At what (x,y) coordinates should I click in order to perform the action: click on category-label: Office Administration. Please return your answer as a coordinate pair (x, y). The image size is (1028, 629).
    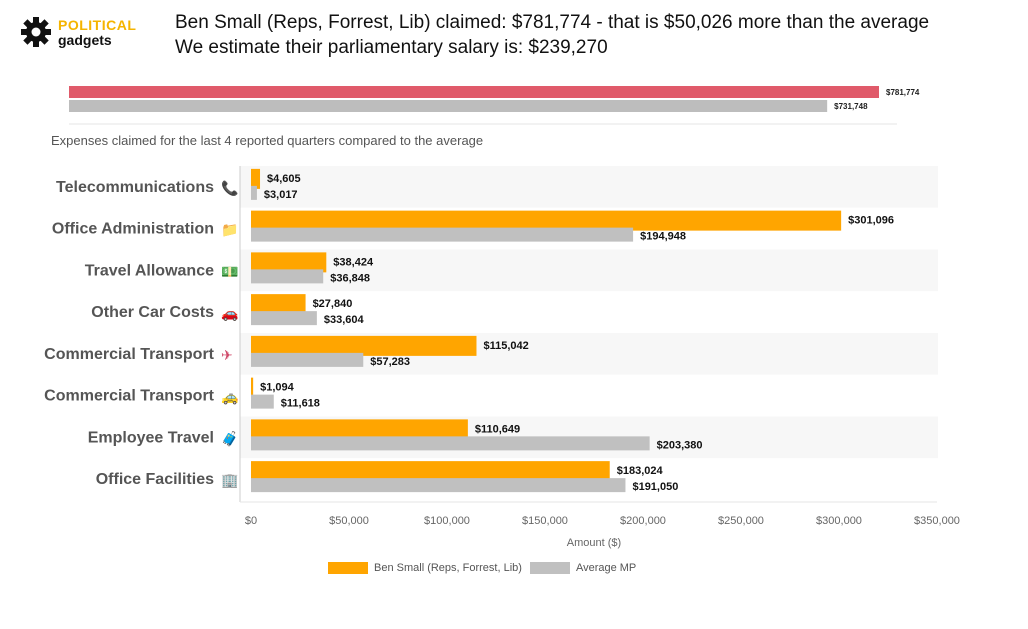
    Looking at the image, I should click on (133, 229).